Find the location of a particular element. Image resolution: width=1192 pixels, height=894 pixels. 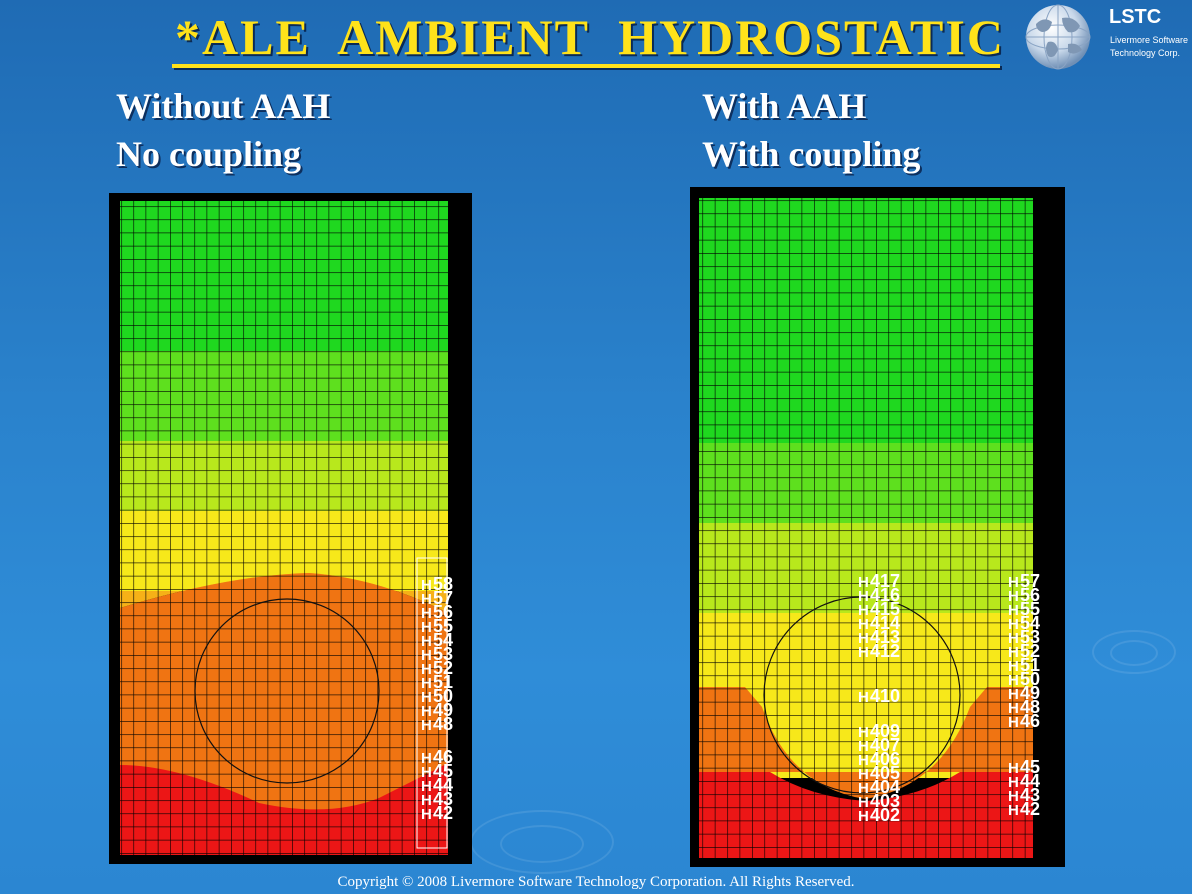

left-heading-line2: No coupling is located at coordinates (209, 154).